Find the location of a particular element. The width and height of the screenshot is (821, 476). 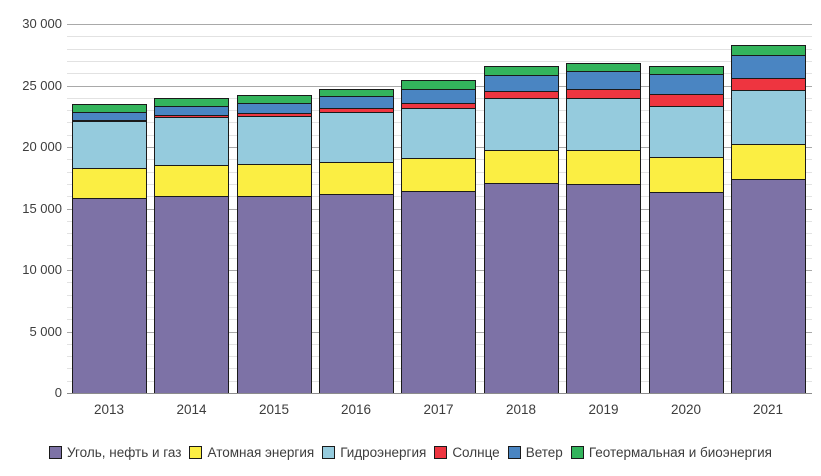

y-axis-tick-label-20000: 20 000 is located at coordinates (42, 146).